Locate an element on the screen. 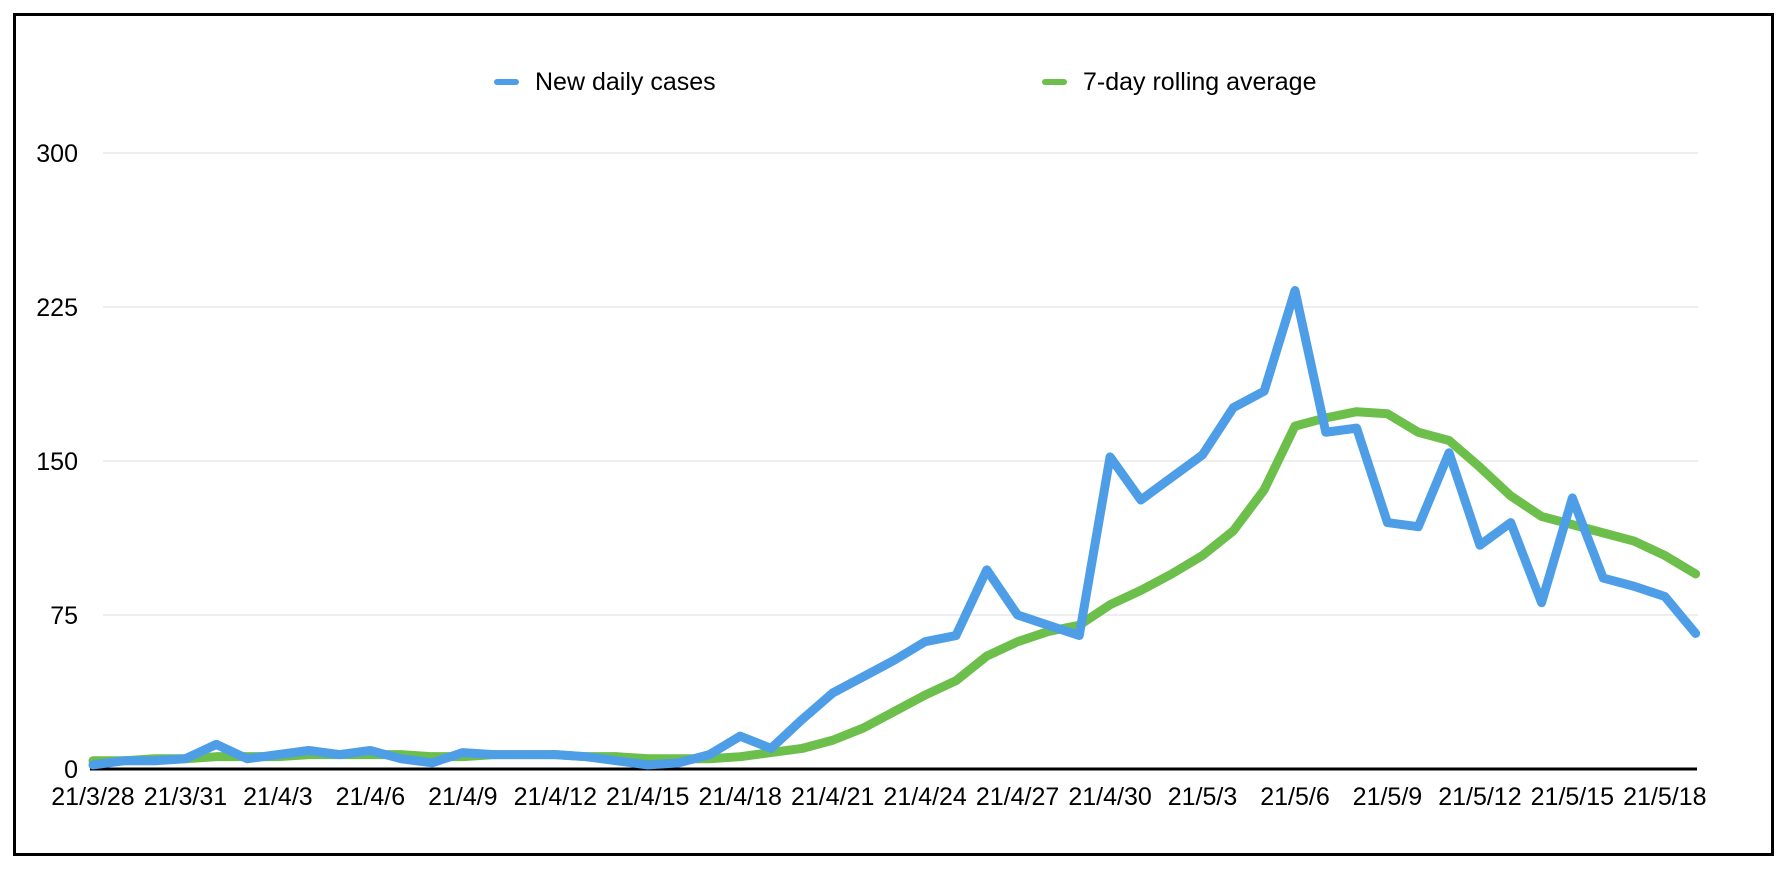  rolling-average-legend-label: 7-day rolling average is located at coordinates (1200, 81).